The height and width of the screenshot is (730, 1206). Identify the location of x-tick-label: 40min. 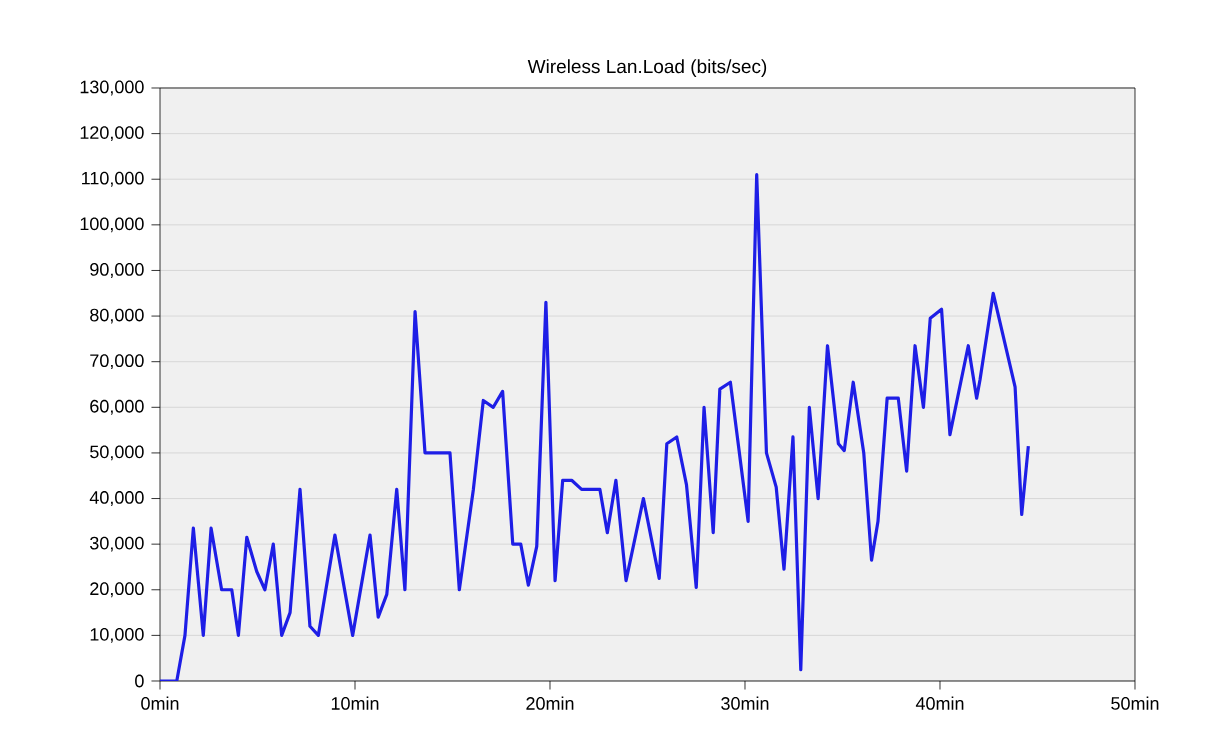
(939, 703).